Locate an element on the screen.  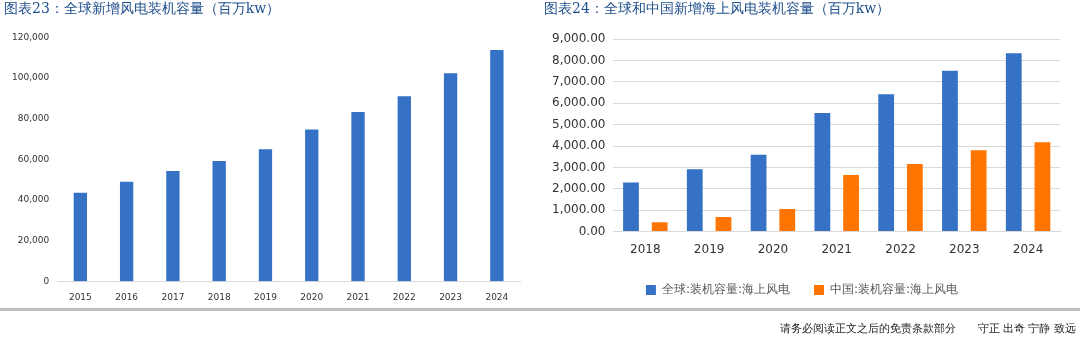
y-tick-label: 80,000 is located at coordinates (33, 118).